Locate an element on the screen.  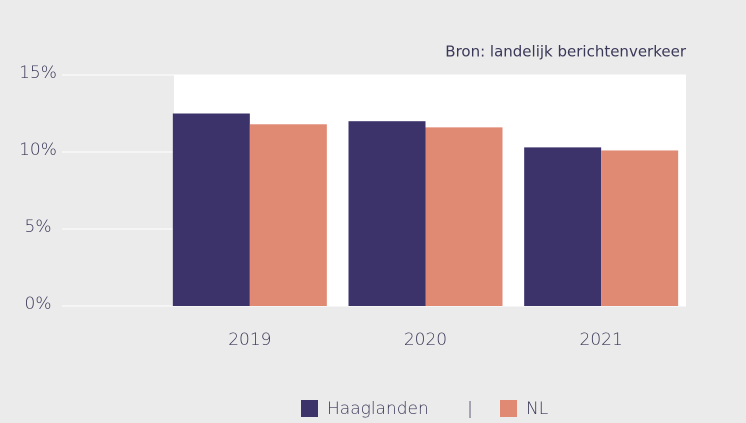
legend-label: Haaglanden is located at coordinates (378, 409).